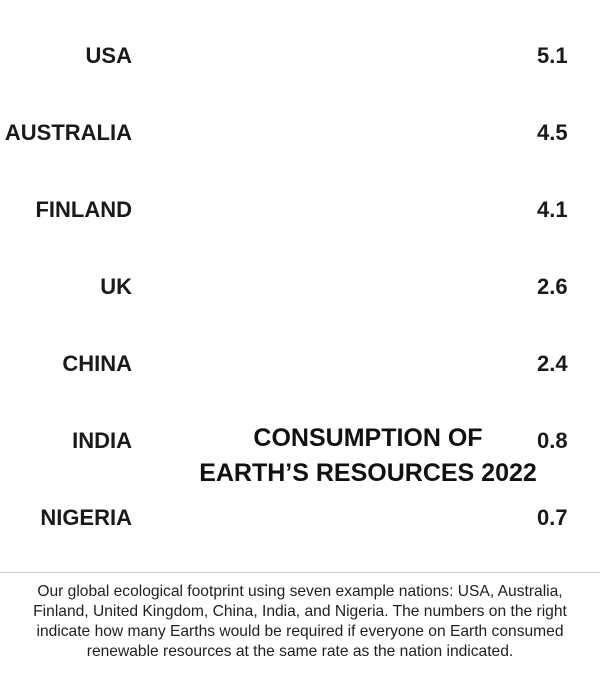 The height and width of the screenshot is (685, 600). Describe the element at coordinates (116, 286) in the screenshot. I see `category-label: UK` at that location.